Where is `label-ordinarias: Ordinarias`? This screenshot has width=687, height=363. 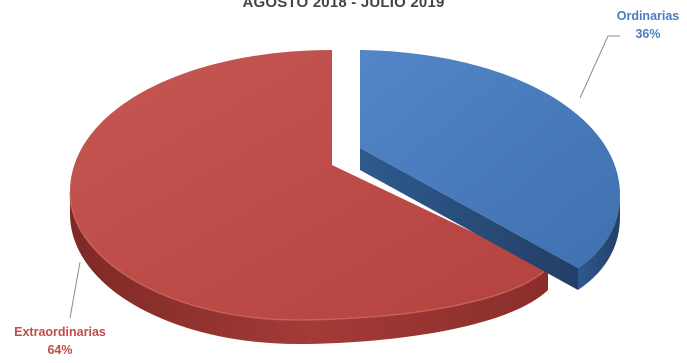 label-ordinarias: Ordinarias is located at coordinates (648, 16).